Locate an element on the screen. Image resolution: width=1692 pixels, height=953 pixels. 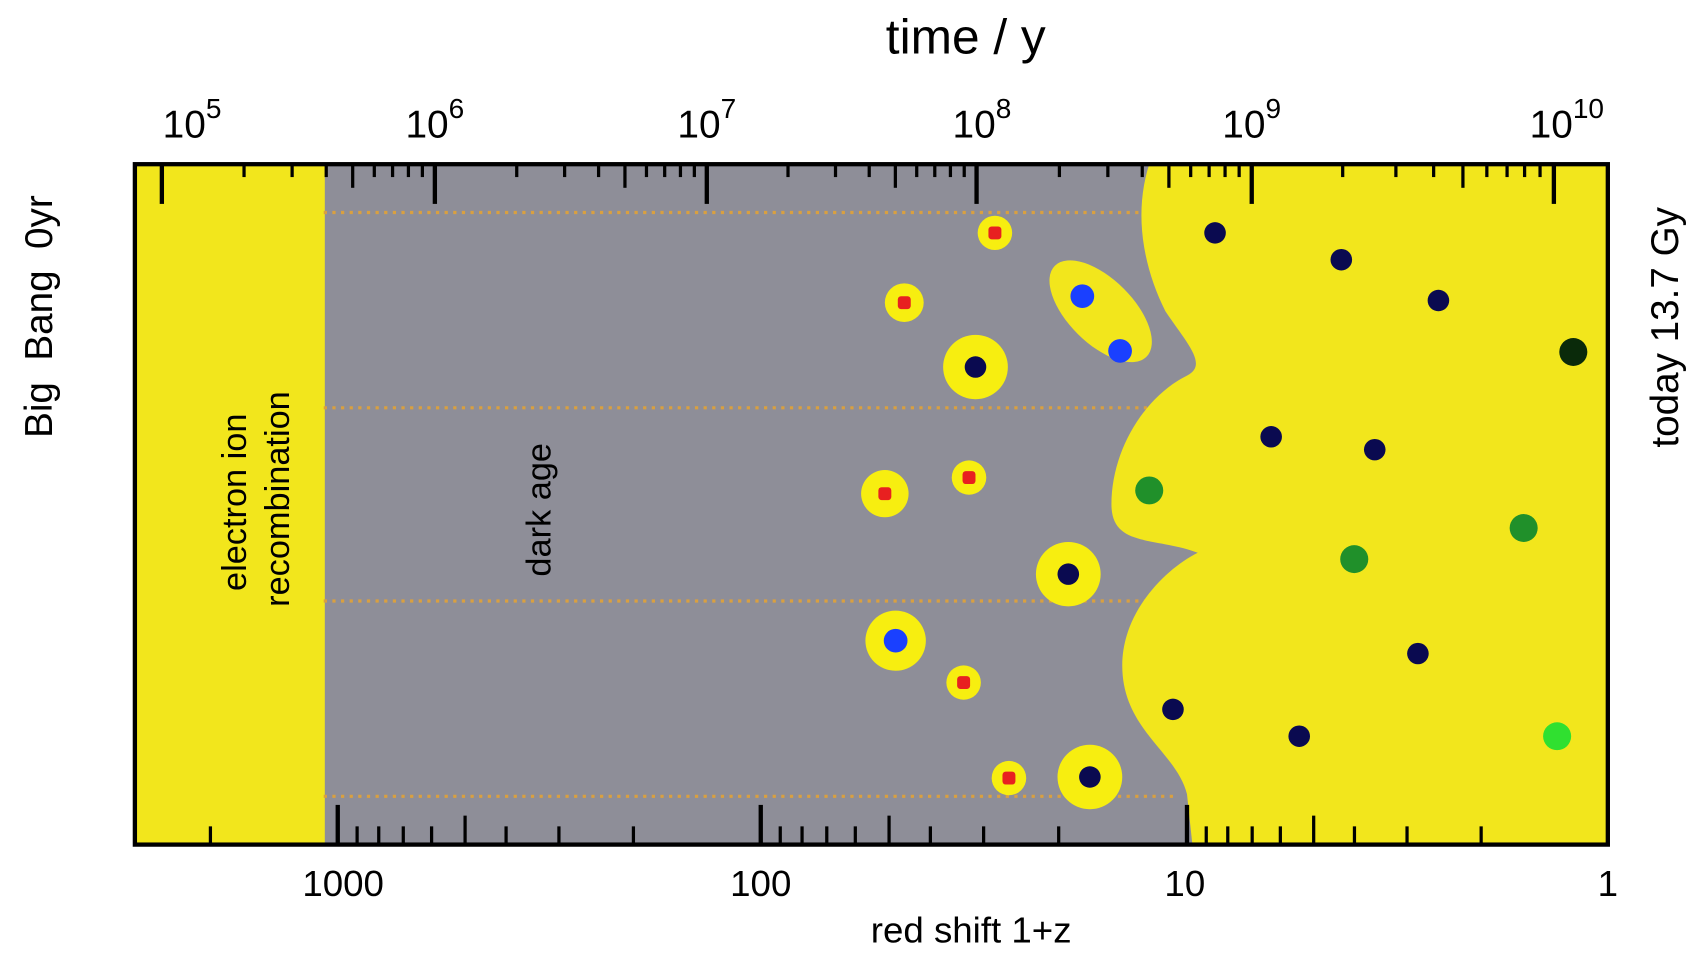
region-label: dark age is located at coordinates (539, 510).